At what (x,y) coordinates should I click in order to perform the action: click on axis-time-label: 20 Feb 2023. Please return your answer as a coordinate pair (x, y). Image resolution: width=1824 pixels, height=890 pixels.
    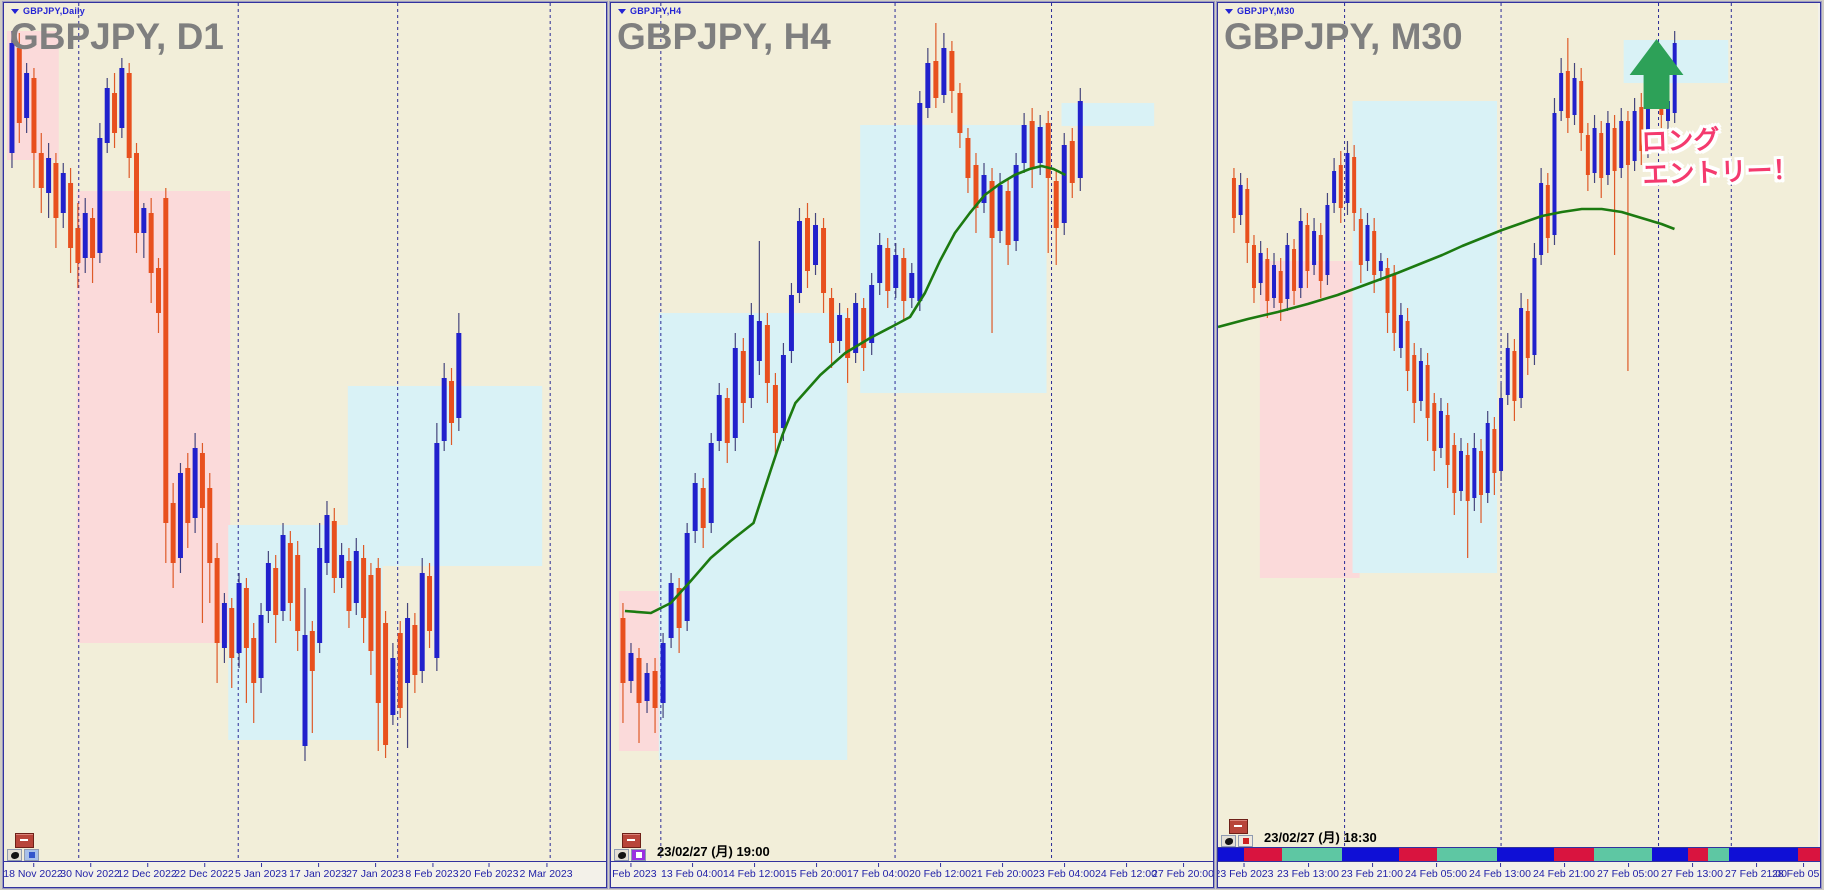
    Looking at the image, I should click on (489, 871).